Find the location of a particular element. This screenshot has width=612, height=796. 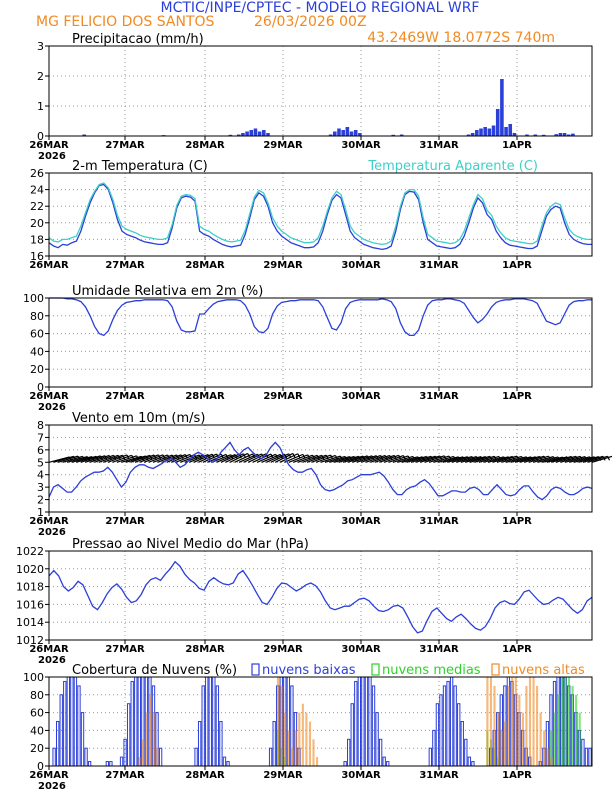

rh-ytick-label: 80 is located at coordinates (37, 316).